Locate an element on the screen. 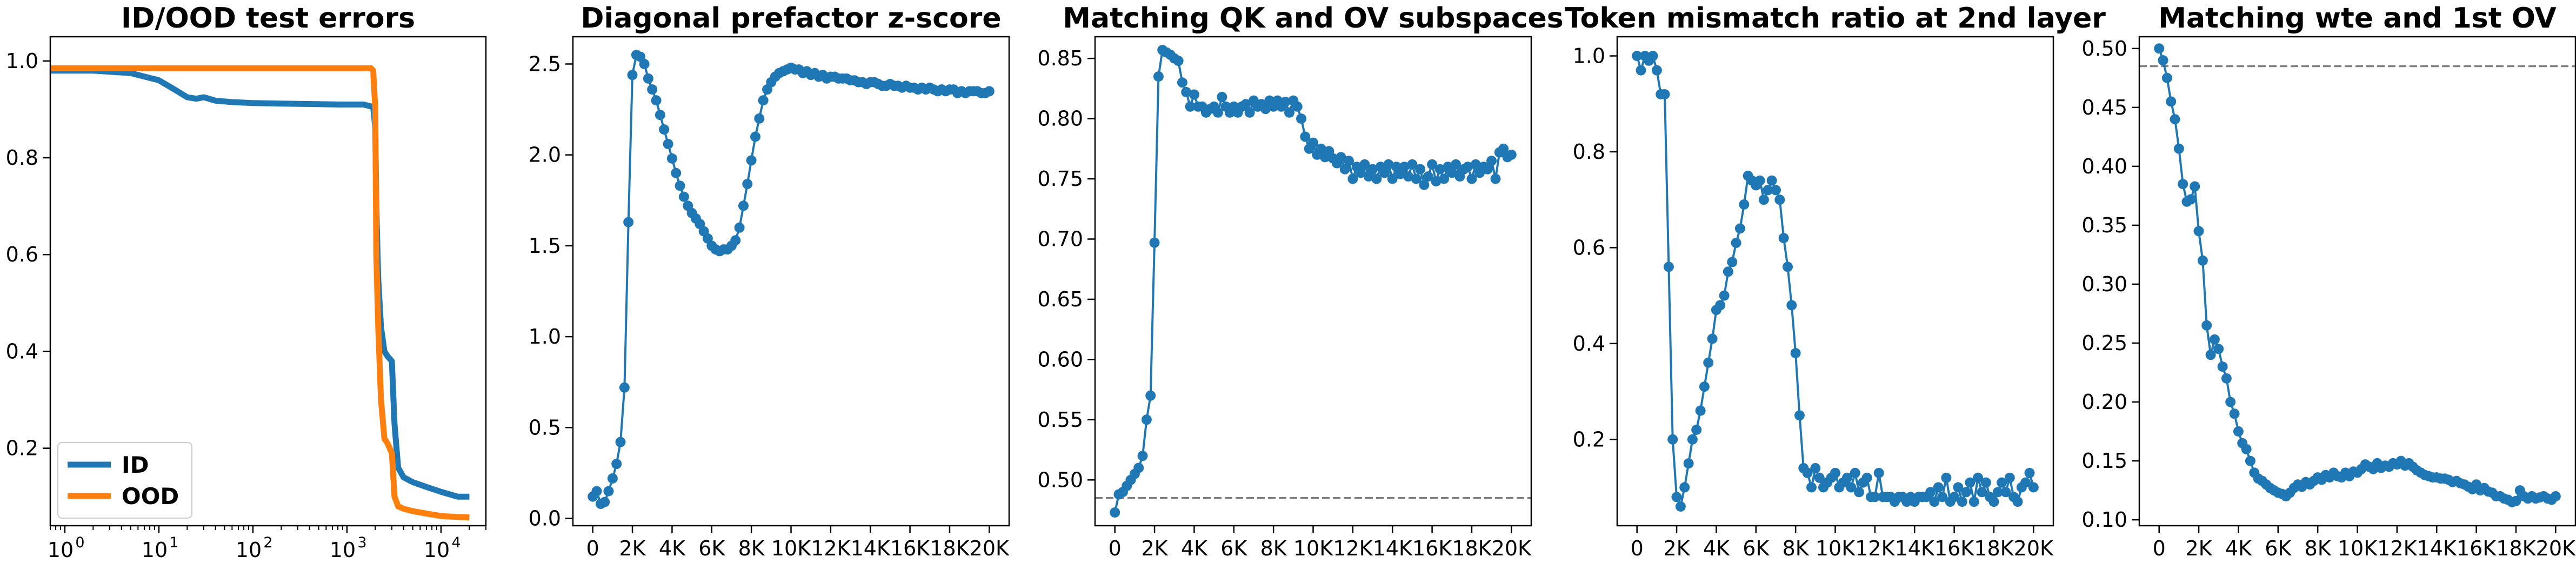 This screenshot has height=570, width=2576. x-tick-label: 2K is located at coordinates (2198, 548).